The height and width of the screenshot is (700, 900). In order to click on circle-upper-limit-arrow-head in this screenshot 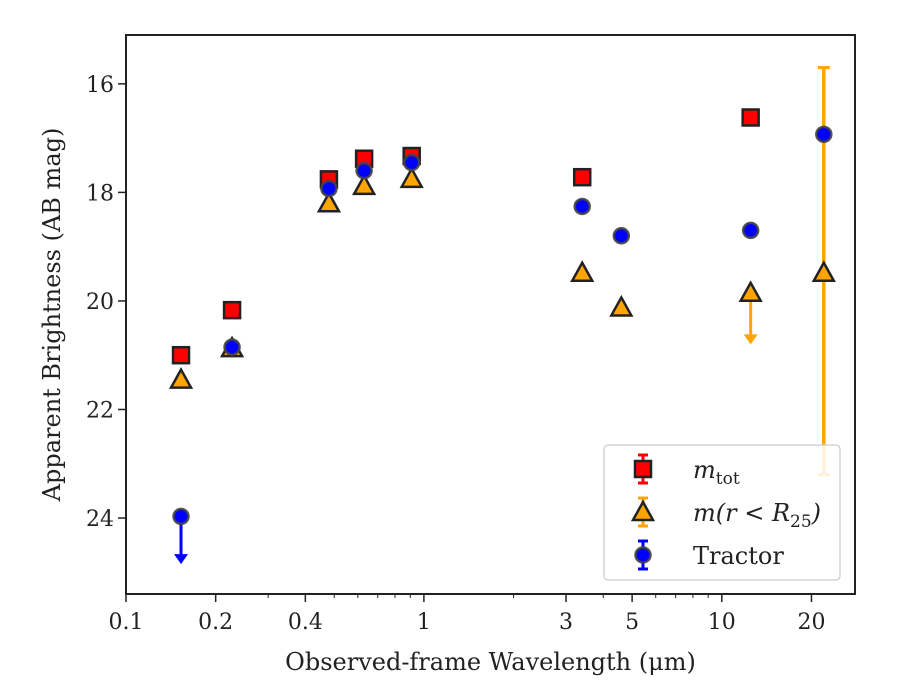, I will do `click(181, 559)`.